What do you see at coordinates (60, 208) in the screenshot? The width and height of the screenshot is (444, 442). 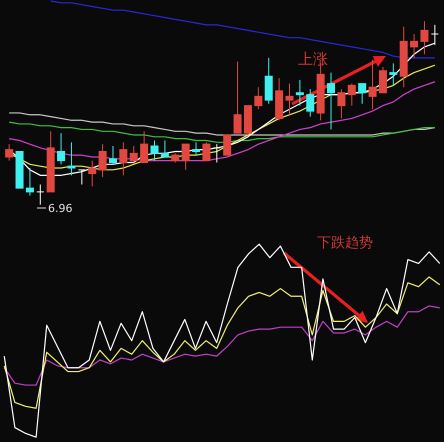 I see `annotation: 6.96` at bounding box center [60, 208].